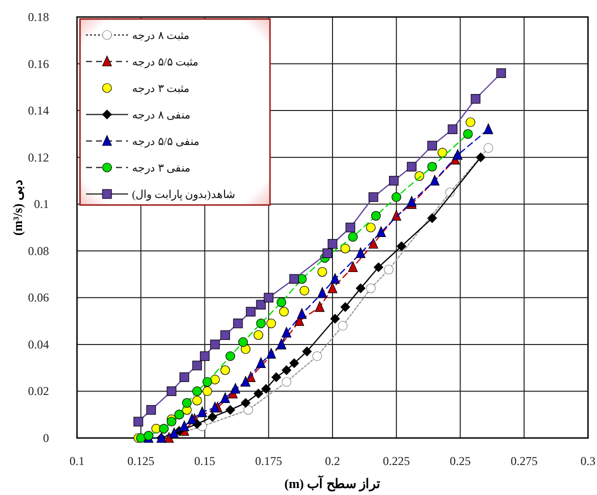 The height and width of the screenshot is (495, 597). What do you see at coordinates (38, 297) in the screenshot?
I see `y-tick-label: 0.06` at bounding box center [38, 297].